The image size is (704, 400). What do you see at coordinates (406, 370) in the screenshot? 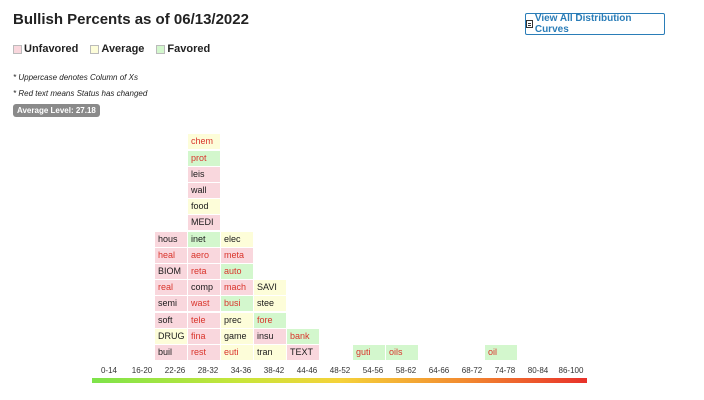
I see `range-tick-label: 58-62` at bounding box center [406, 370].